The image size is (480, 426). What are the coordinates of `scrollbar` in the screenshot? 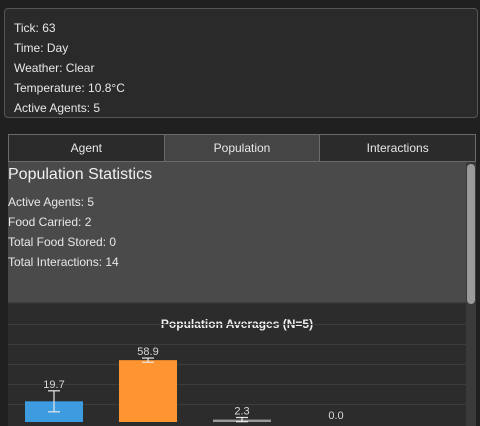 It's located at (471, 294).